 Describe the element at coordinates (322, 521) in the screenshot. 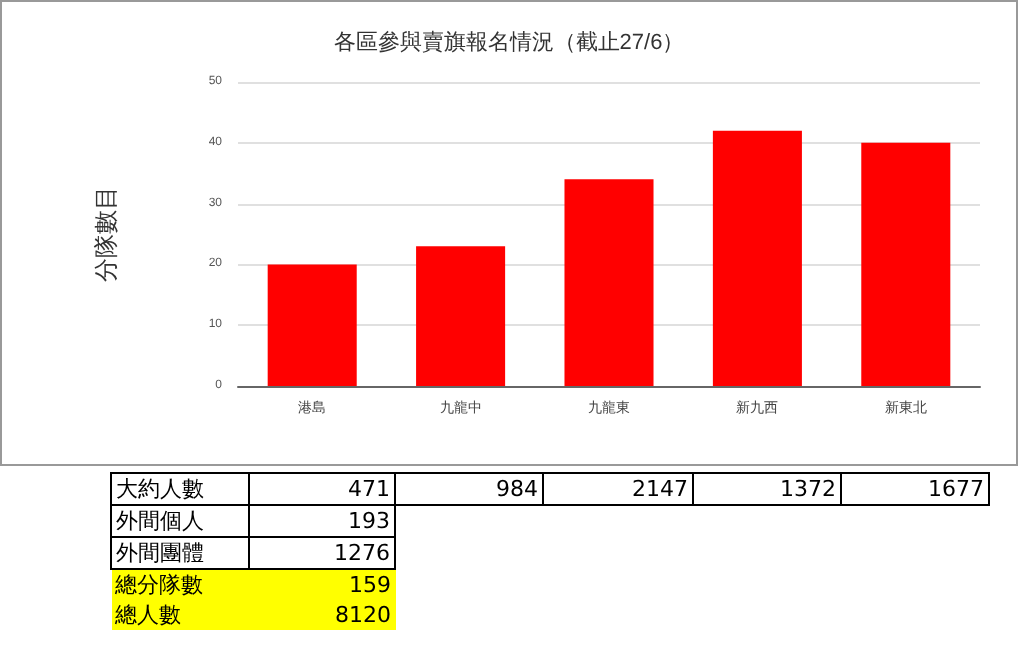

I see `text: 193` at that location.